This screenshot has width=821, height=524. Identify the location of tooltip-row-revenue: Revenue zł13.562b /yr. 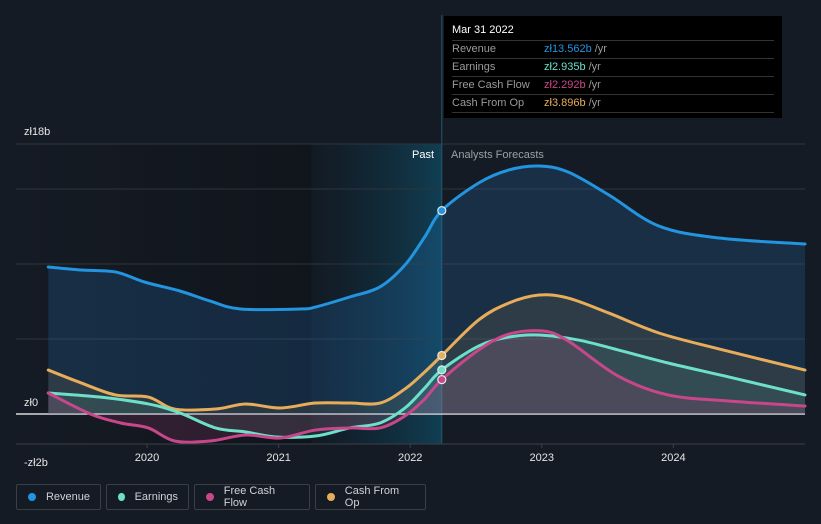
(613, 50).